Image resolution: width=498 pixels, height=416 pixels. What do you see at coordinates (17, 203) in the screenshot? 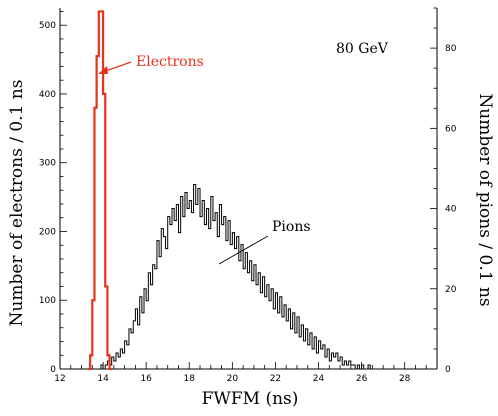
I see `y-axis-title-left: Number of electrons / 0.1 ns` at bounding box center [17, 203].